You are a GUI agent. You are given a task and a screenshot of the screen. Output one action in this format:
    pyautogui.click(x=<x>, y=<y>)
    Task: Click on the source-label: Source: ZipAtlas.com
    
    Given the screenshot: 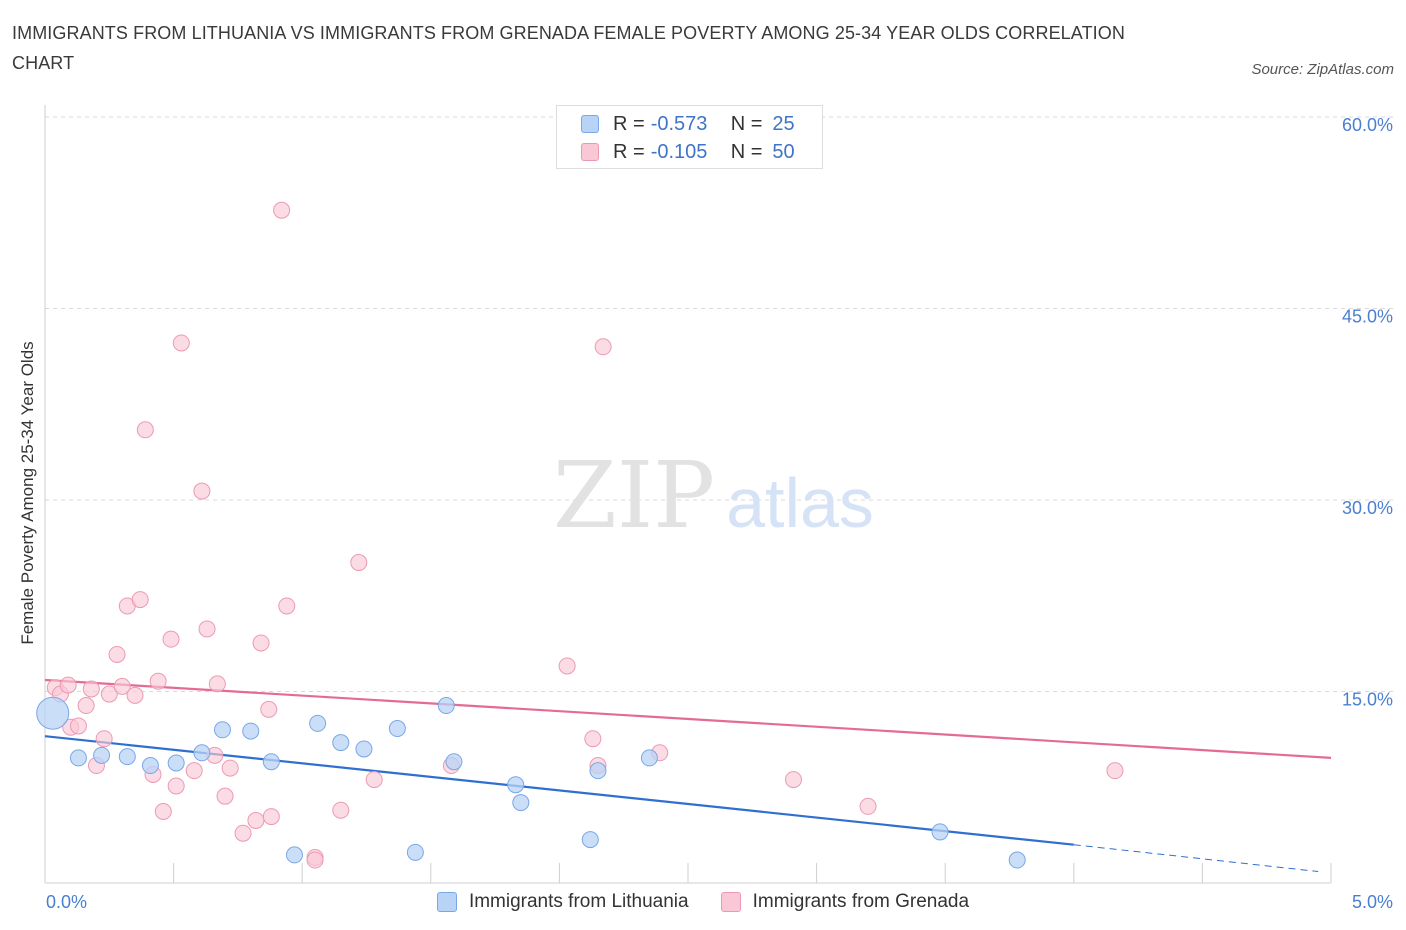 What is the action you would take?
    pyautogui.click(x=1322, y=69)
    